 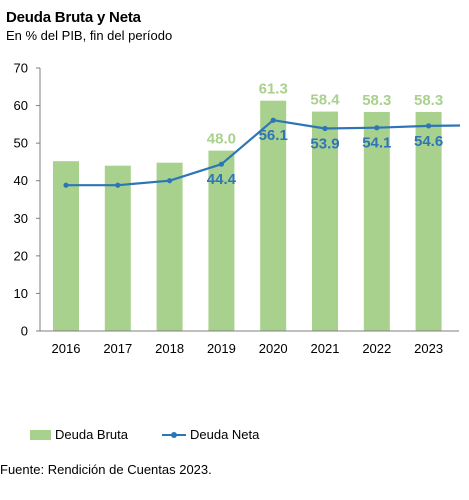 I want to click on point-deuda-neta-2016, so click(x=66, y=185).